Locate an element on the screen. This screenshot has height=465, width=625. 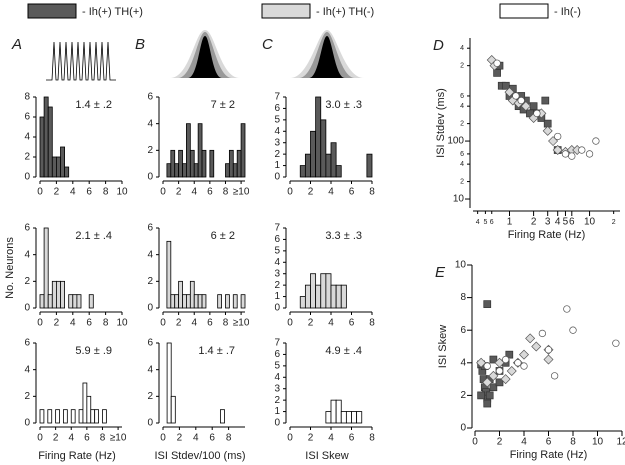
annotation: 2.1 ± .4 is located at coordinates (93, 236).